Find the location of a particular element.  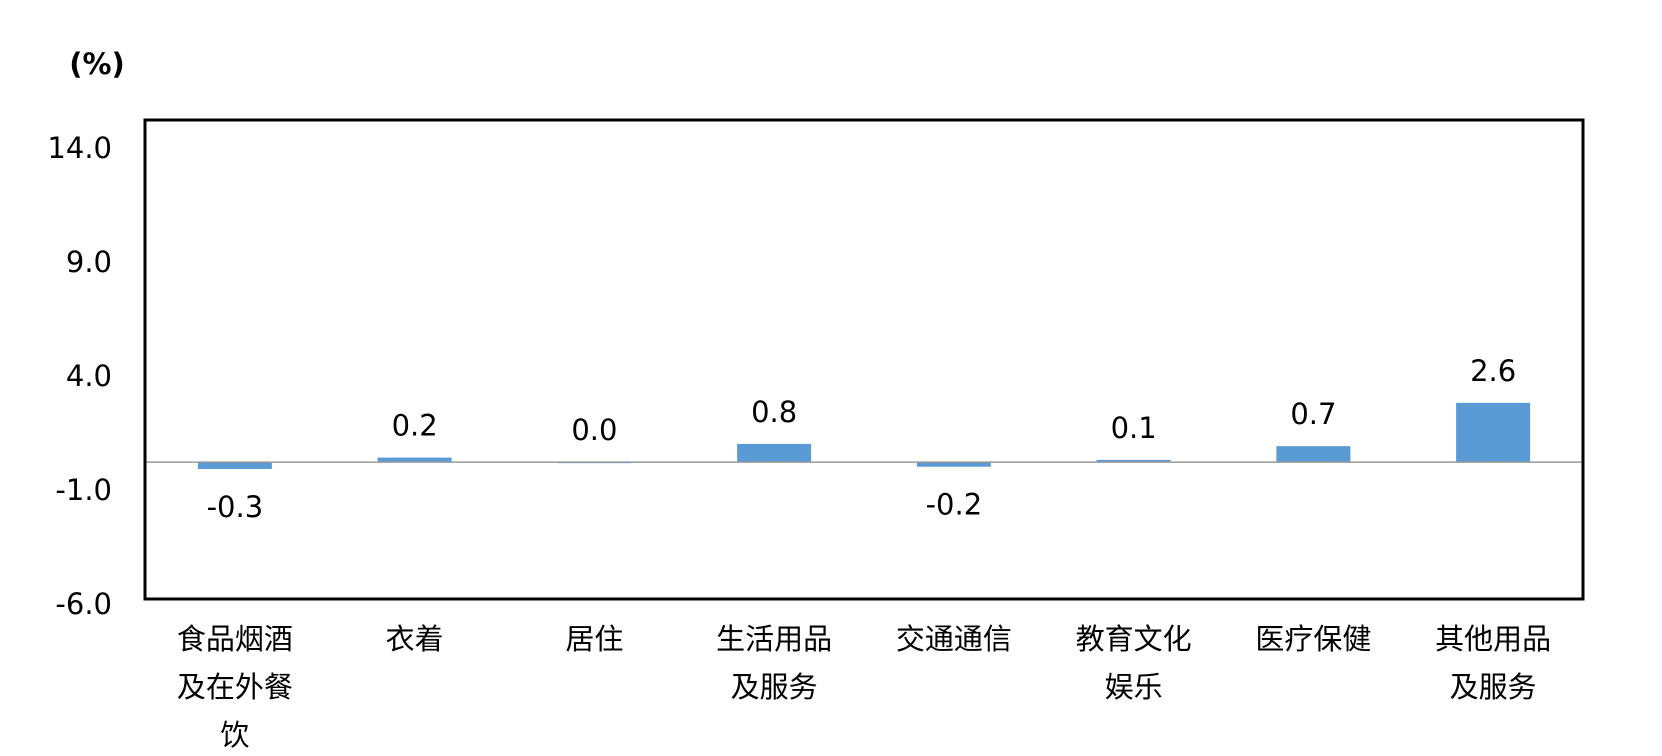

x-tick-line: 居住 is located at coordinates (594, 639).